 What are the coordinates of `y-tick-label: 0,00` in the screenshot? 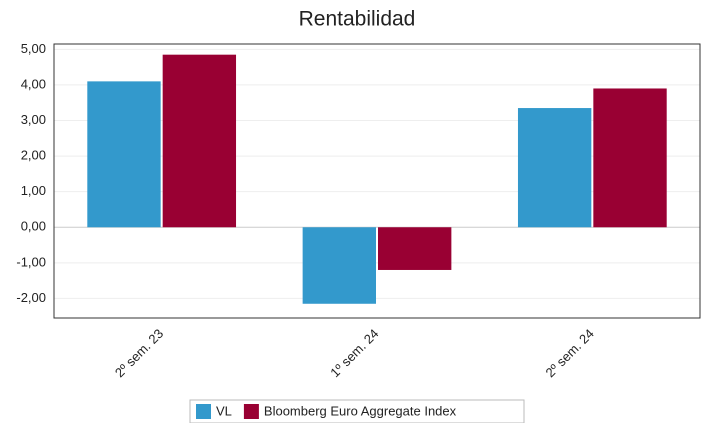 It's located at (33, 226).